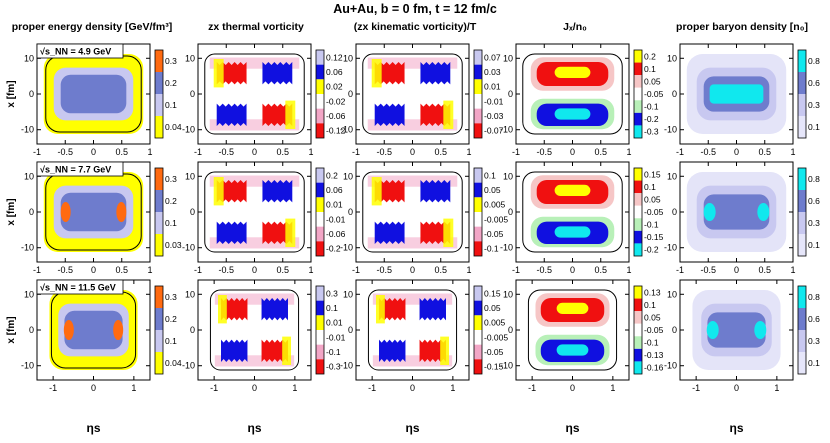 Image resolution: width=830 pixels, height=443 pixels. I want to click on colorbar-tick-label: 0.12, so click(334, 57).